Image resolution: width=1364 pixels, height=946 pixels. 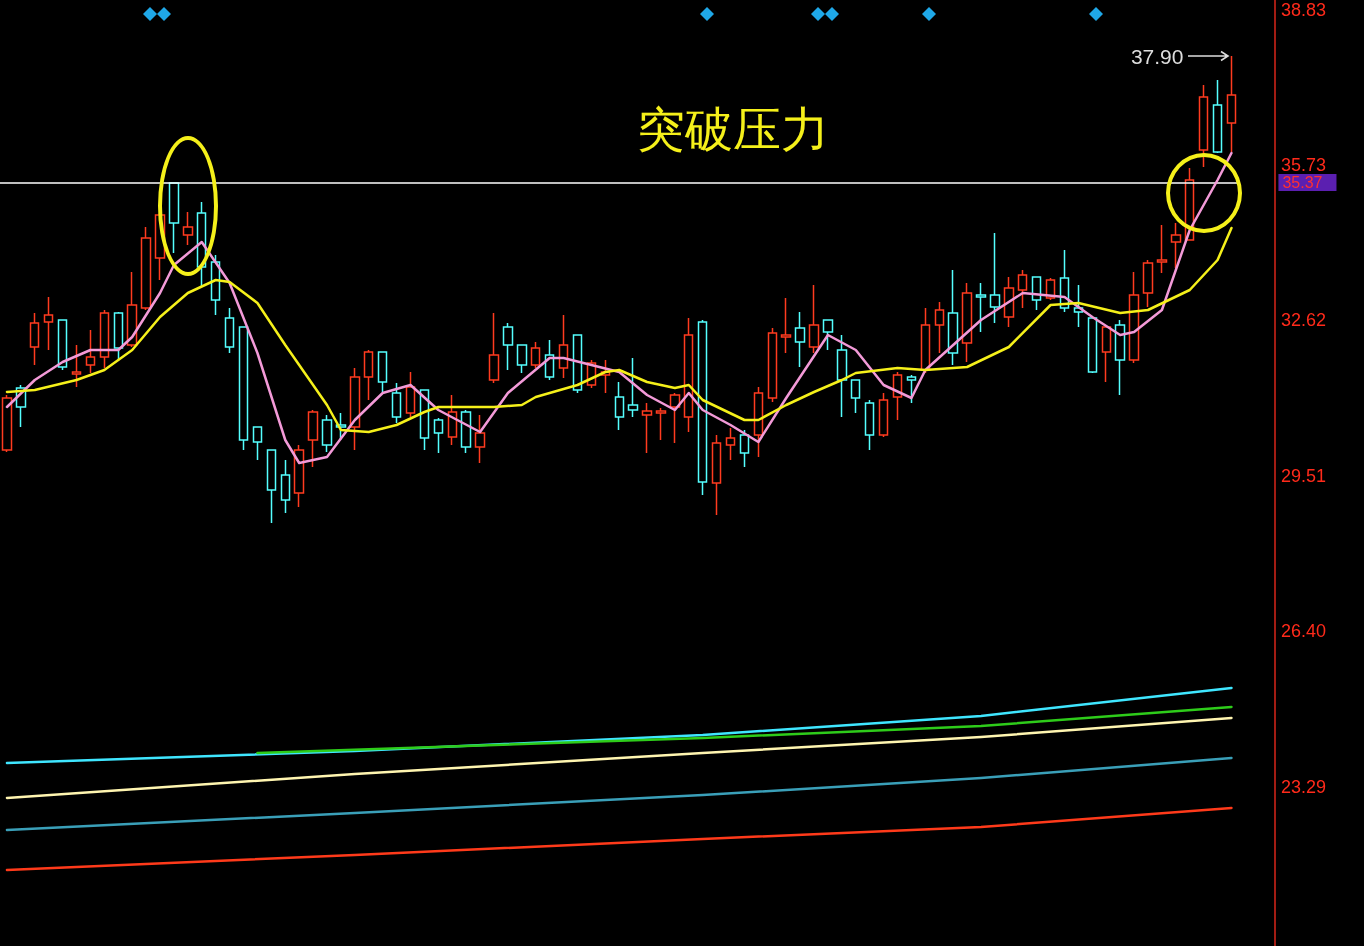 I want to click on y-tick-label: 32.62, so click(x=1304, y=320).